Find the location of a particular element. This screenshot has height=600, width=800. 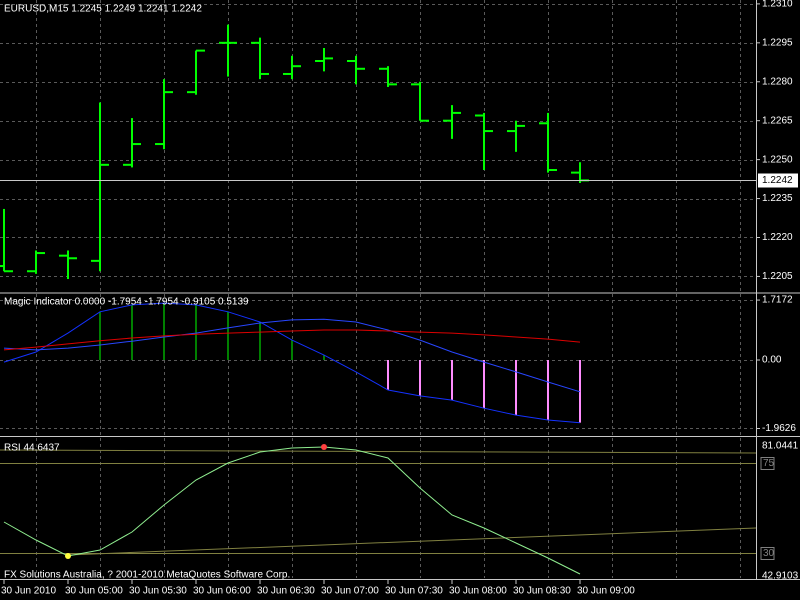

y-tick-label: 1.2265 is located at coordinates (777, 120).